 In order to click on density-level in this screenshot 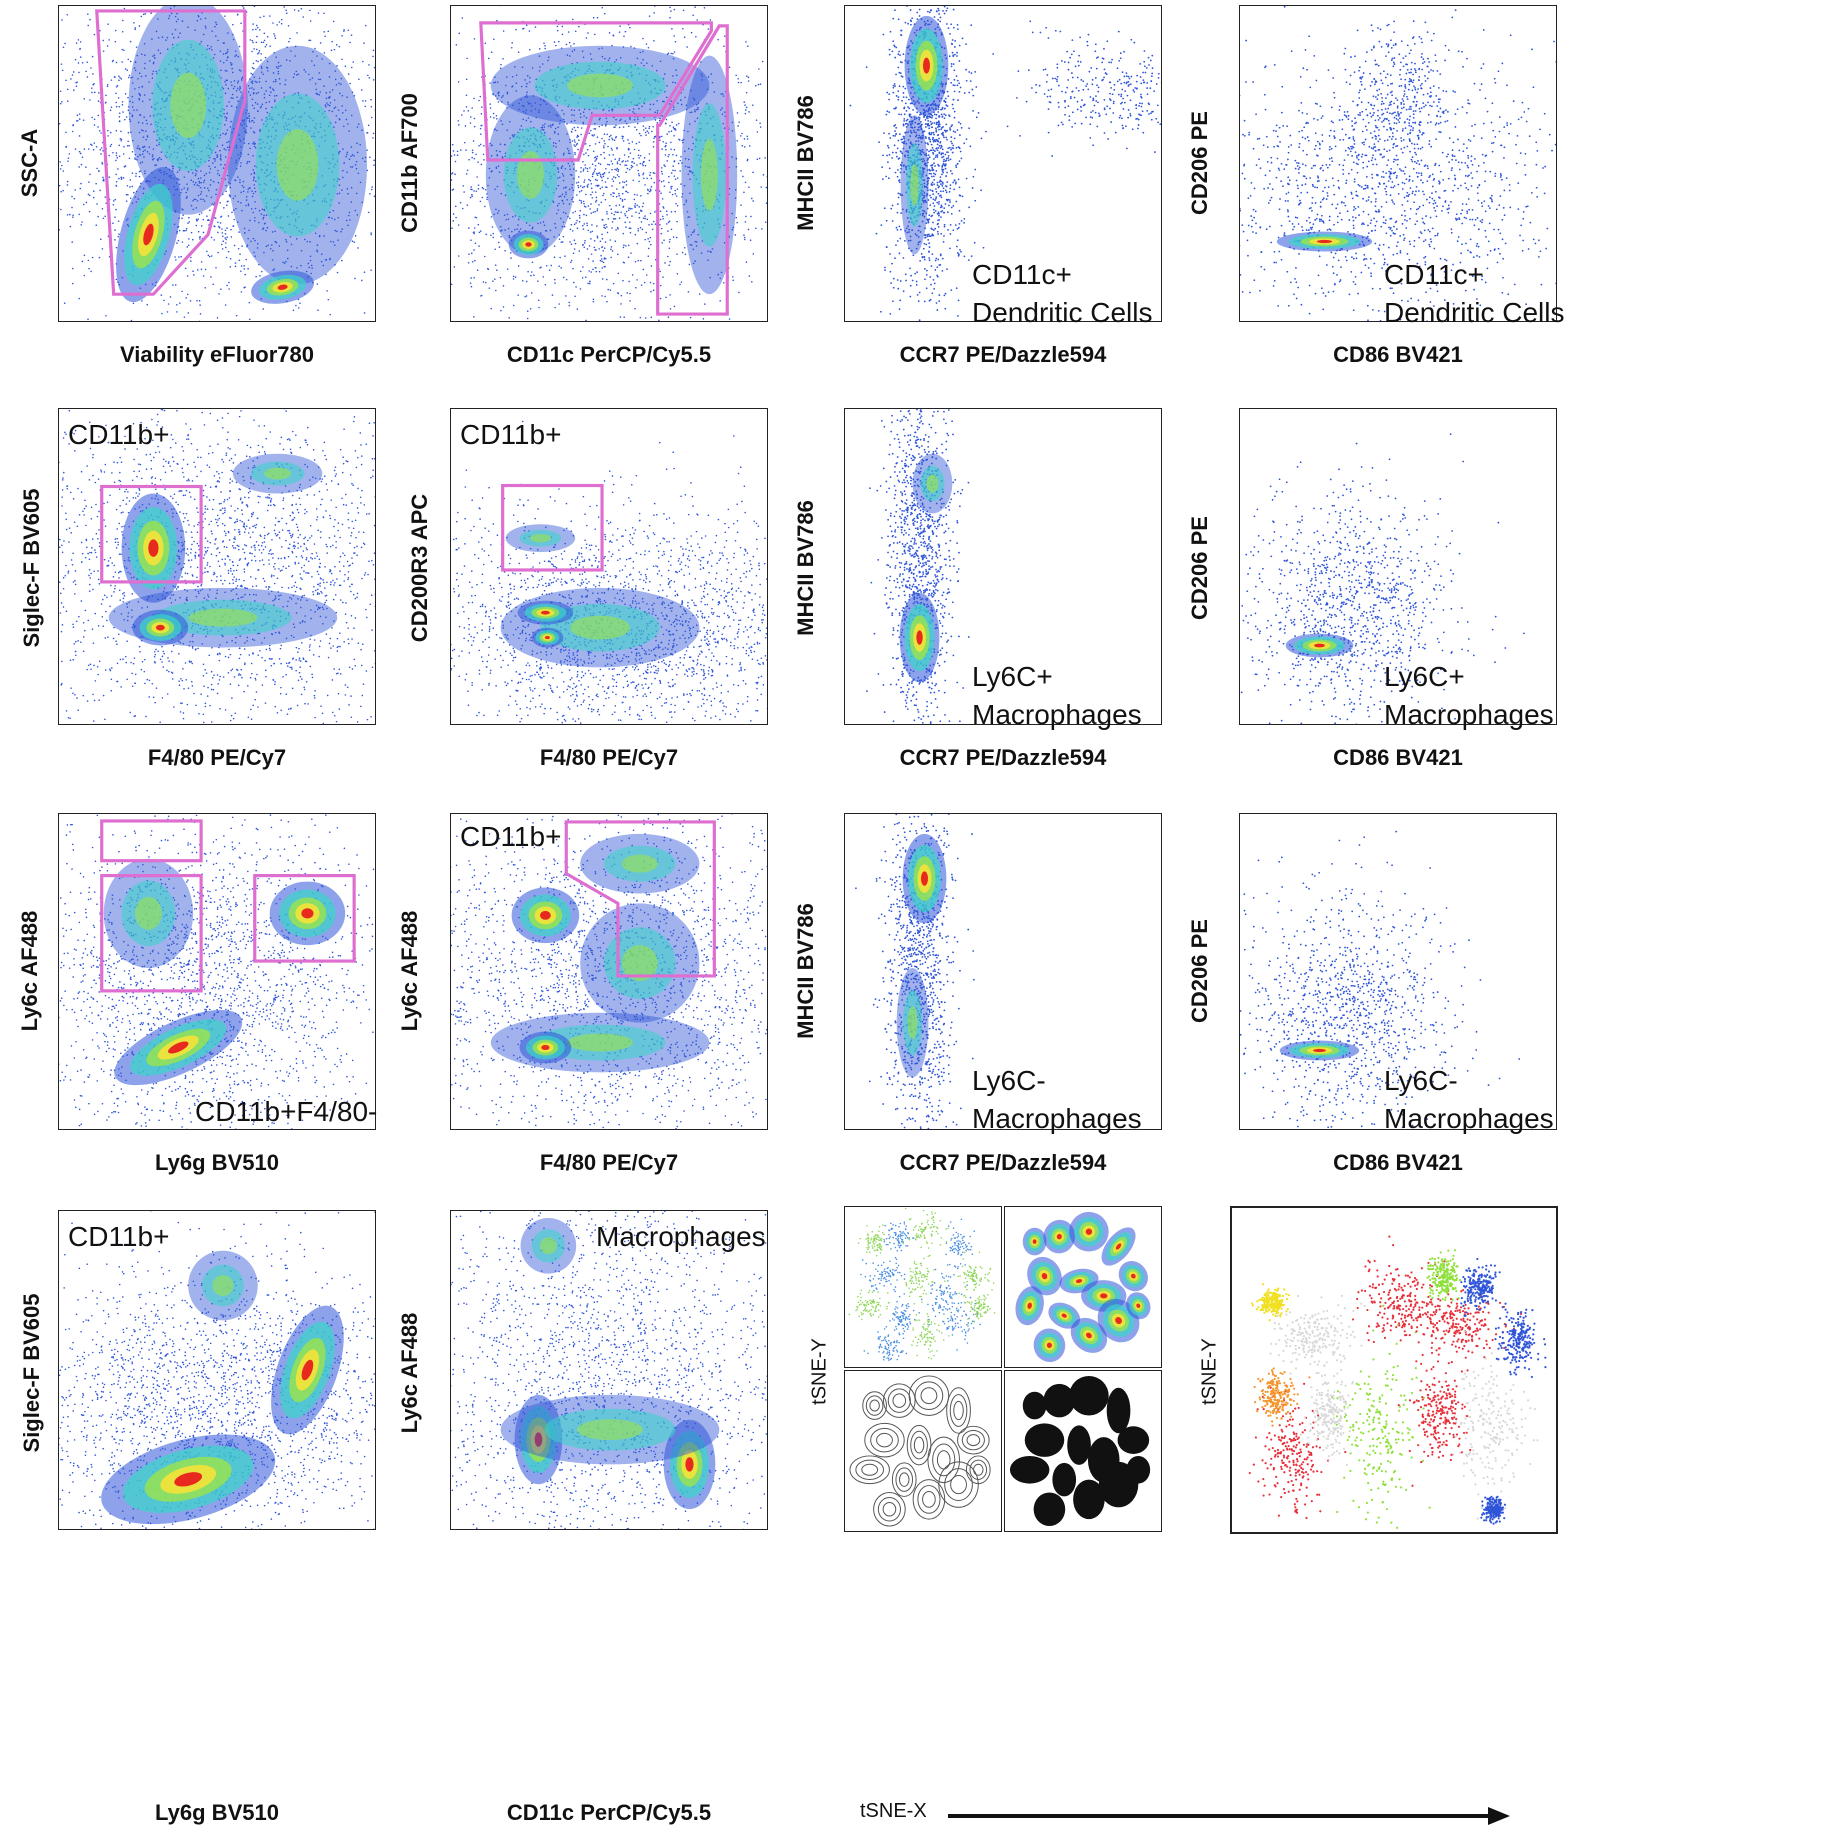, I will do `click(530, 175)`.